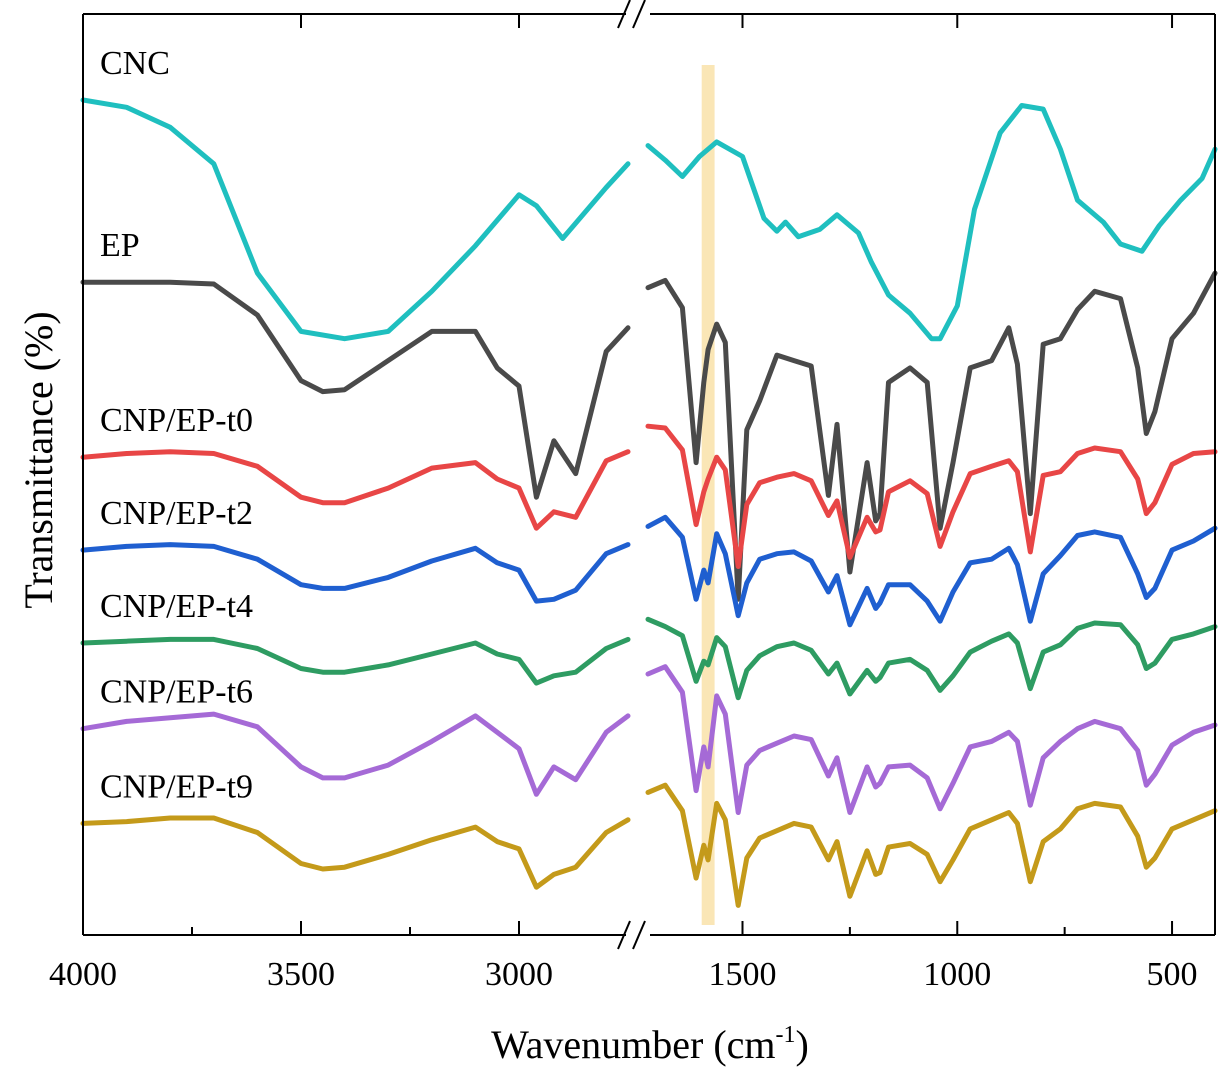 Image resolution: width=1219 pixels, height=1078 pixels. I want to click on series-label-cnc: CNC, so click(135, 63).